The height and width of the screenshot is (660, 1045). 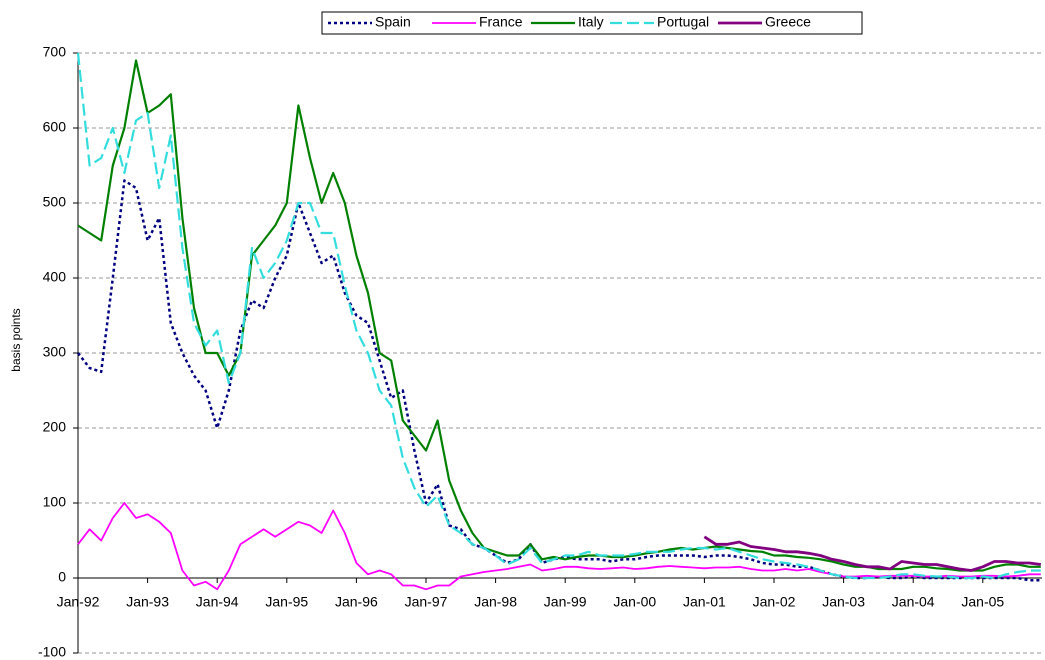 I want to click on y-tick-label: 100, so click(x=55, y=502).